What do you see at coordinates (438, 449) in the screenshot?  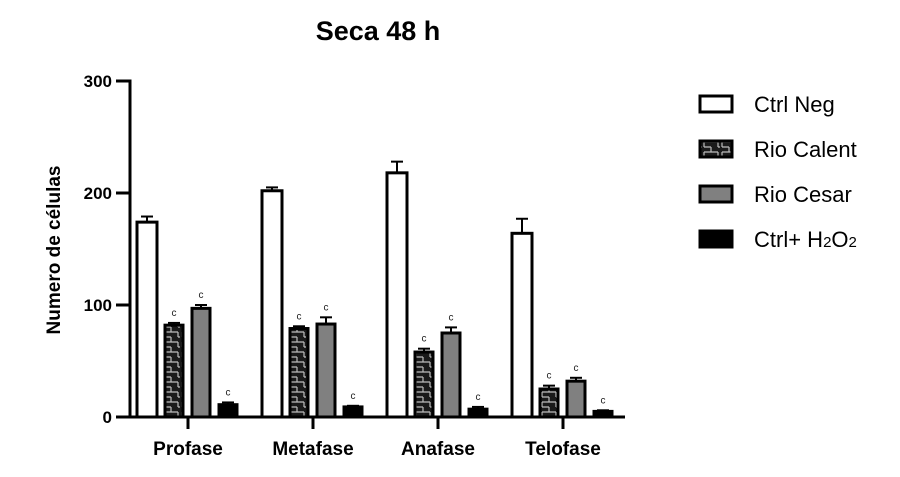 I see `x-tick-label-anafase: Anafase` at bounding box center [438, 449].